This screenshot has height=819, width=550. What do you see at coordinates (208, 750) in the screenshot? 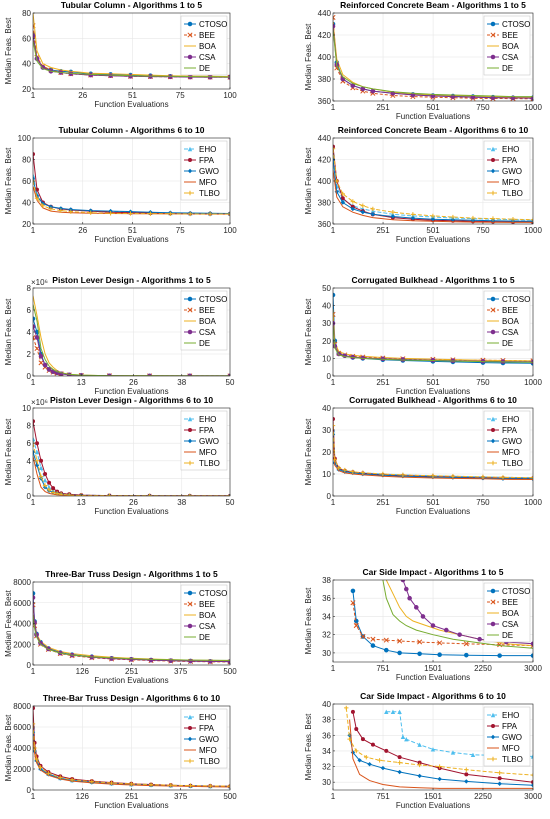
I see `legend-label-mfo: MFO` at bounding box center [208, 750].